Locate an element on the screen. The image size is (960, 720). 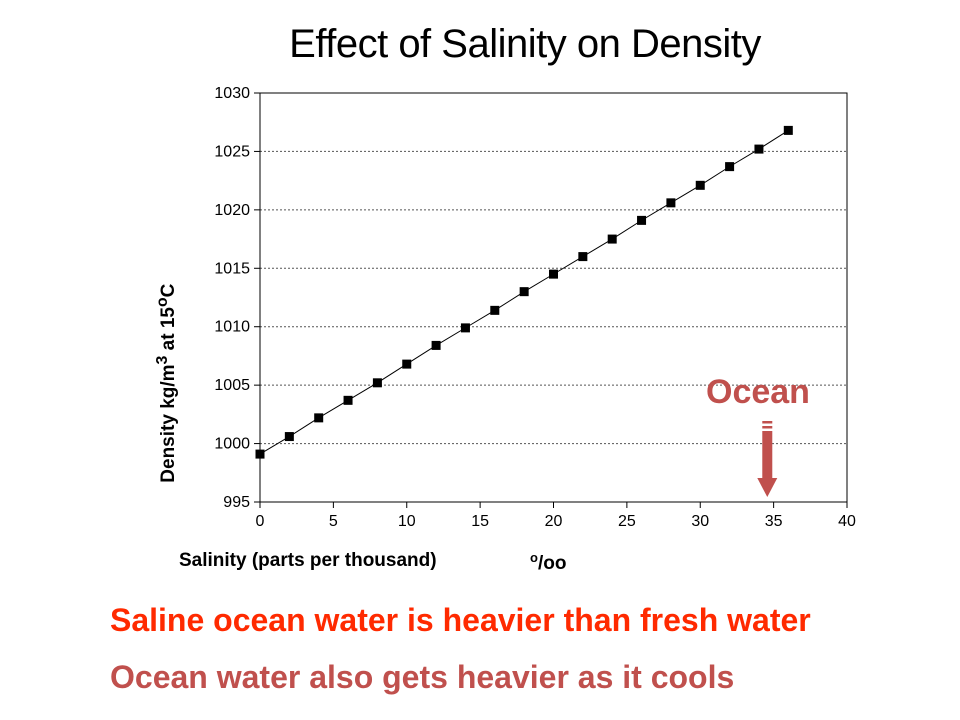
x-tick-label-40: 40 is located at coordinates (847, 521).